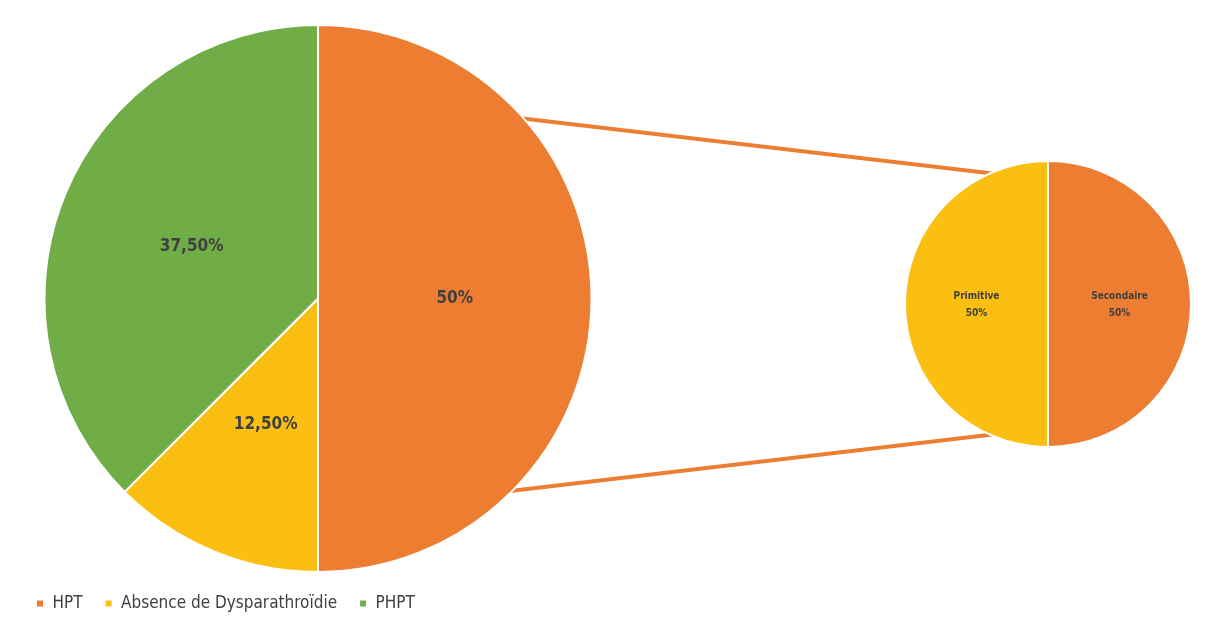 The height and width of the screenshot is (637, 1211). I want to click on legend-label: PHPT, so click(395, 601).